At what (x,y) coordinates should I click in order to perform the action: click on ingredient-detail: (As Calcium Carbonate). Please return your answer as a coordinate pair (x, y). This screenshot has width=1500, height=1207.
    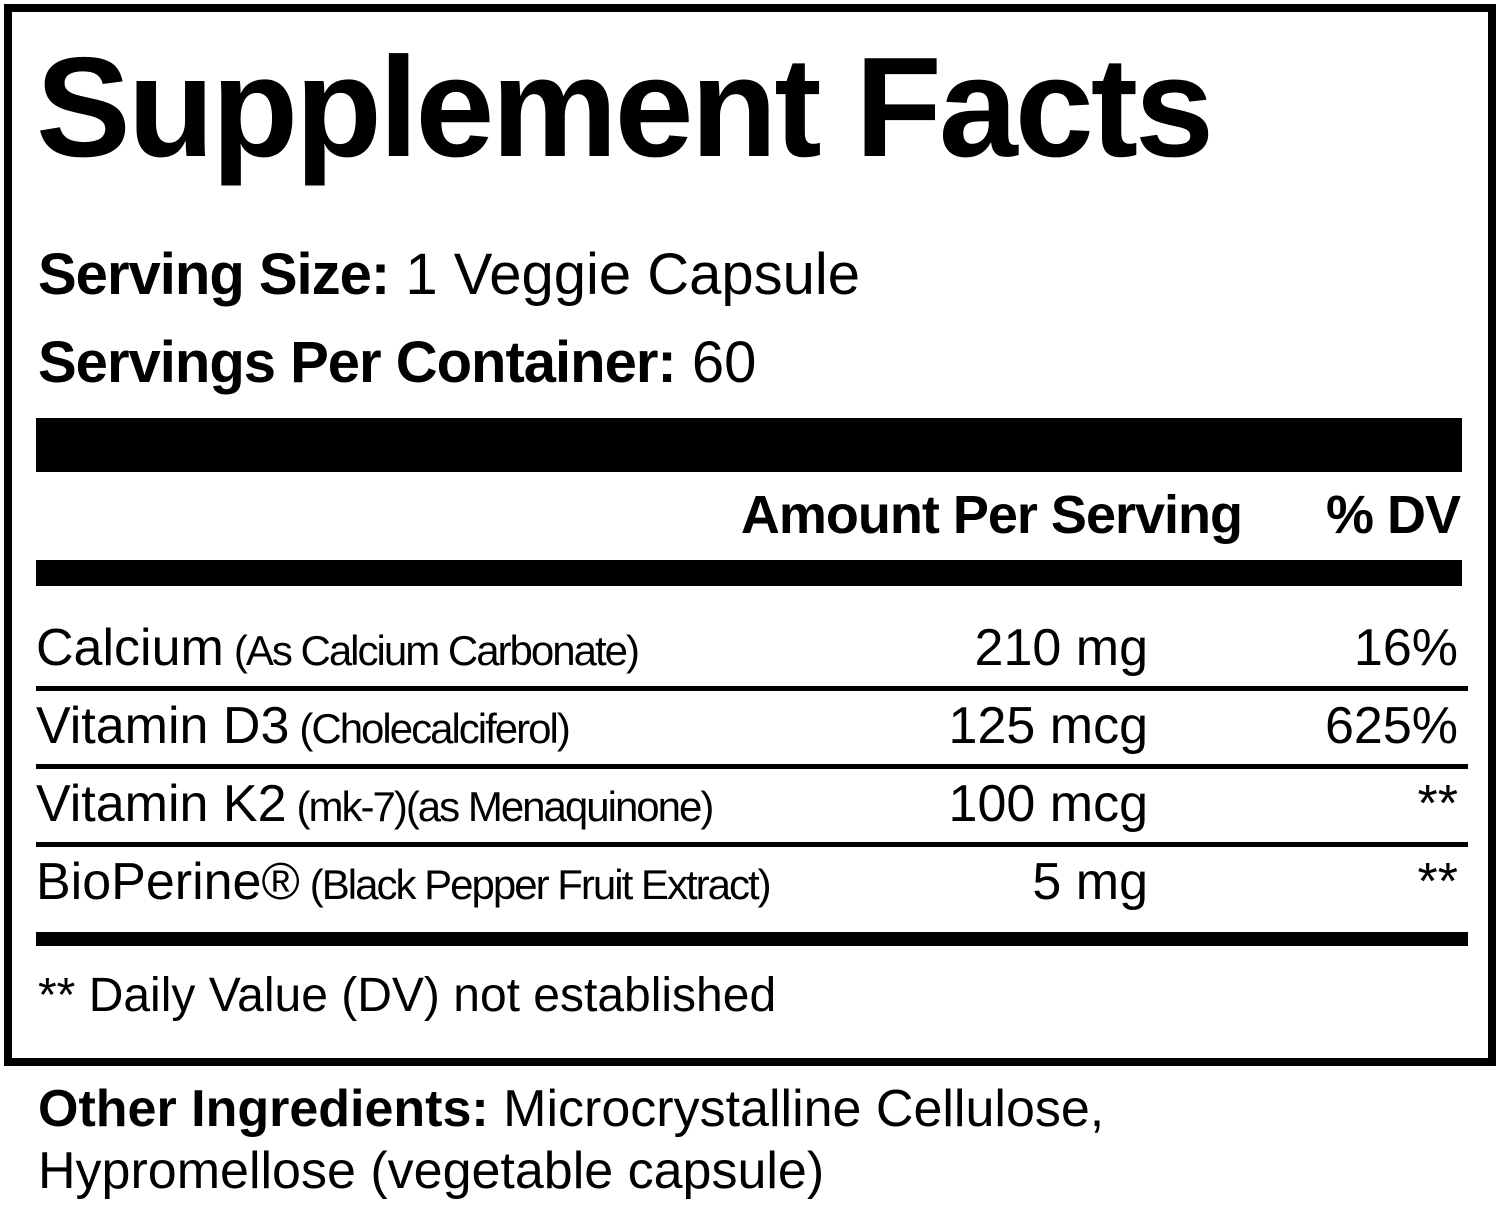
    Looking at the image, I should click on (436, 650).